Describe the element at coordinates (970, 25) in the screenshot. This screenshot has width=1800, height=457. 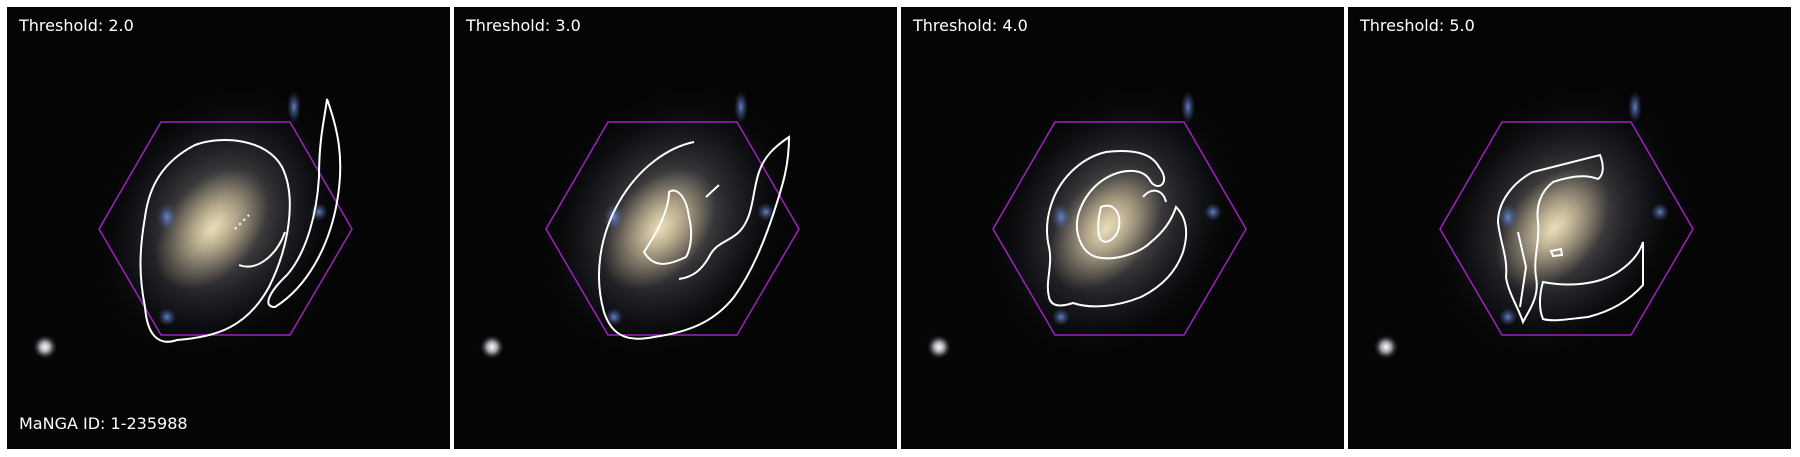
I see `threshold-label: Threshold: 4.0` at that location.